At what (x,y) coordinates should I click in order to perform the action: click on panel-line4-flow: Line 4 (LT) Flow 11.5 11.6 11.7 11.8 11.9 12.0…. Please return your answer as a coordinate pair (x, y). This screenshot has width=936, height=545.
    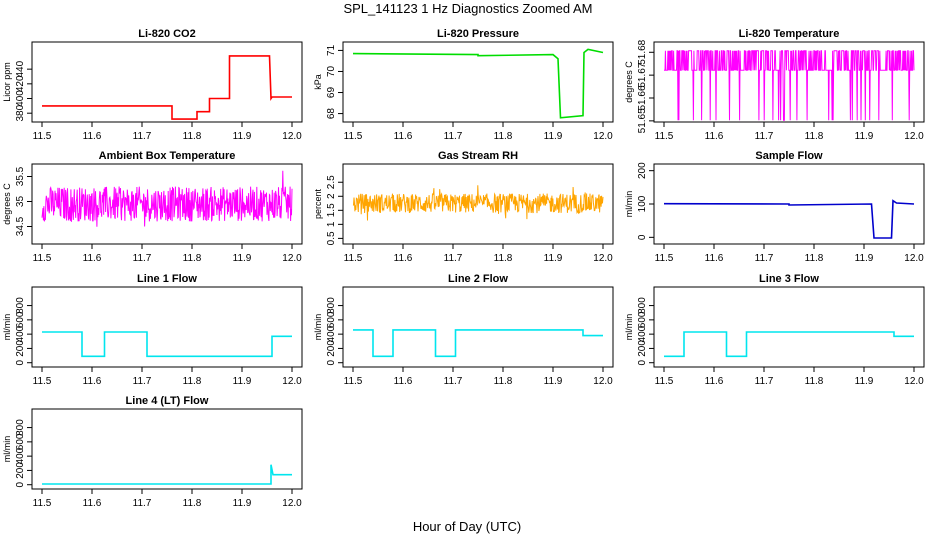
    Looking at the image, I should click on (152, 452).